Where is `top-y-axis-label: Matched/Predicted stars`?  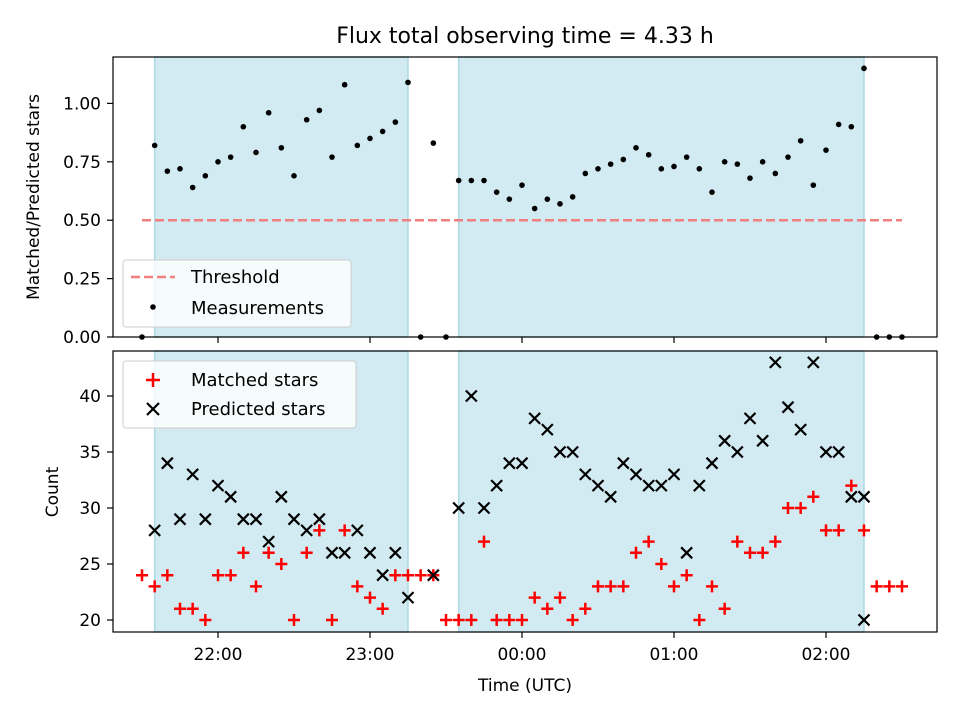 top-y-axis-label: Matched/Predicted stars is located at coordinates (34, 197).